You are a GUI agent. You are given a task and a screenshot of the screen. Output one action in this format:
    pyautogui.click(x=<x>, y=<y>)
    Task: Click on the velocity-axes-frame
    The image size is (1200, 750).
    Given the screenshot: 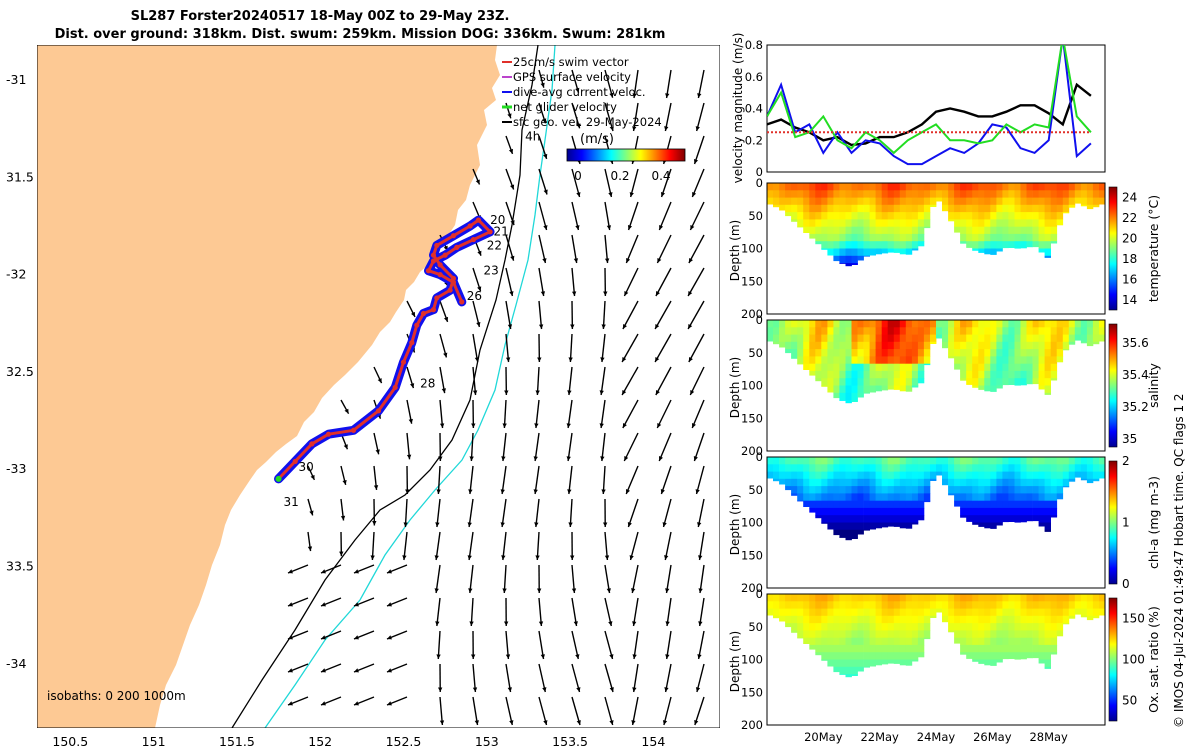 What is the action you would take?
    pyautogui.click(x=936, y=108)
    